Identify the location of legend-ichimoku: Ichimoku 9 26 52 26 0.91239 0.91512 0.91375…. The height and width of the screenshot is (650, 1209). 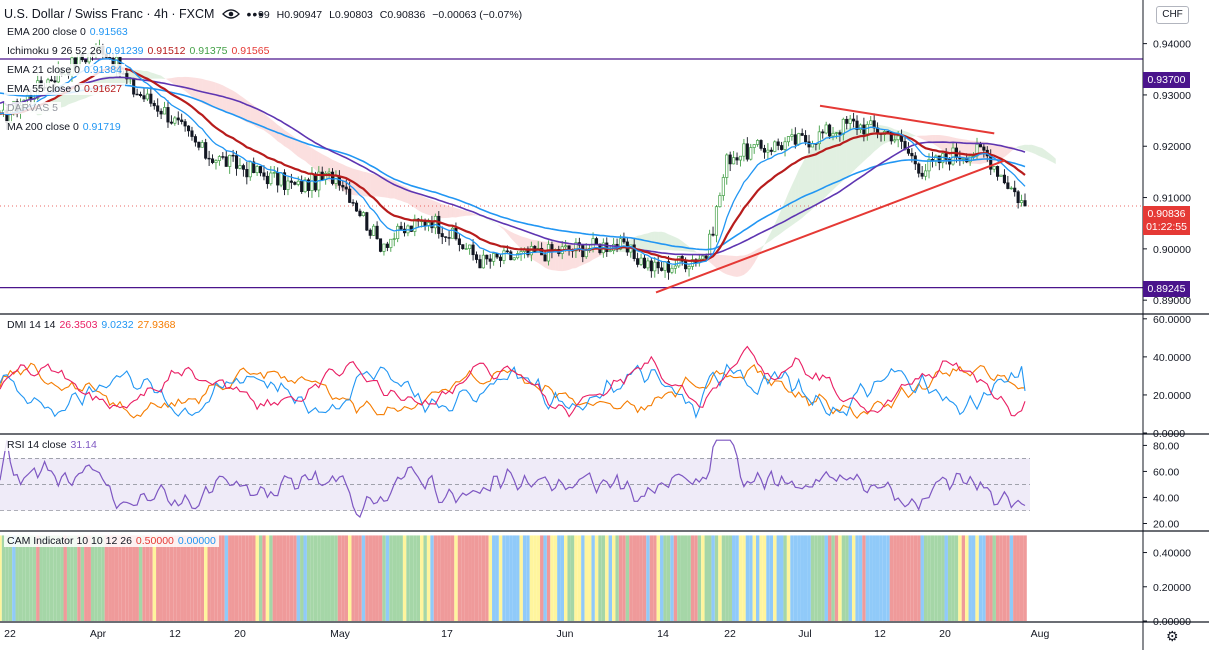
(138, 51).